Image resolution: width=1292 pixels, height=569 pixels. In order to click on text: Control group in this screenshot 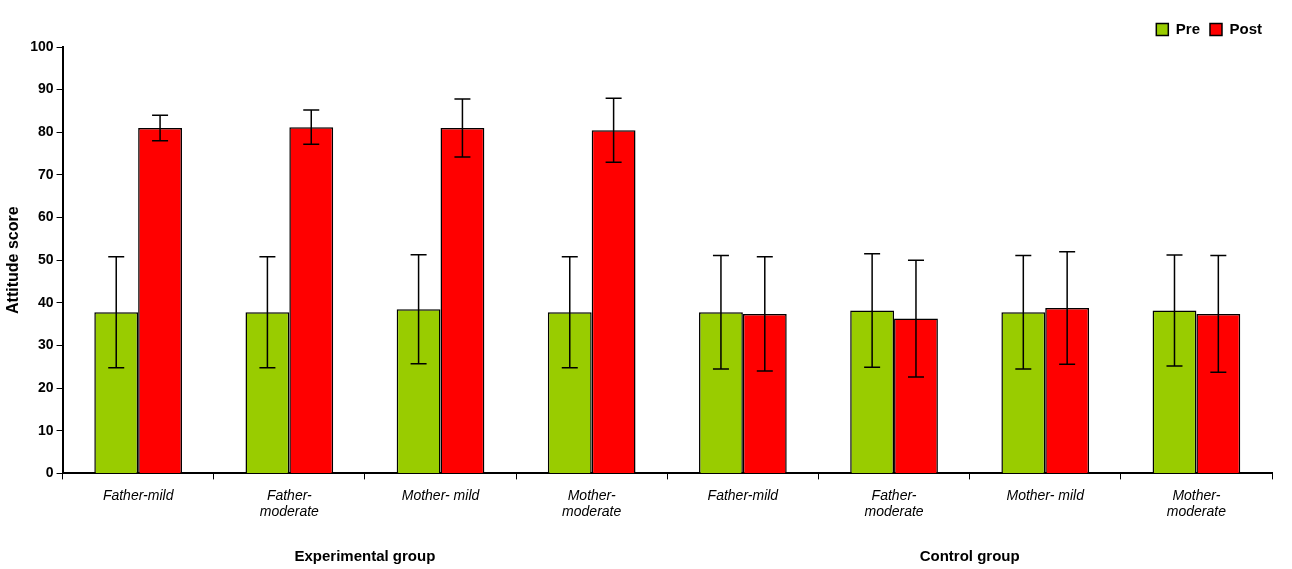, I will do `click(969, 556)`.